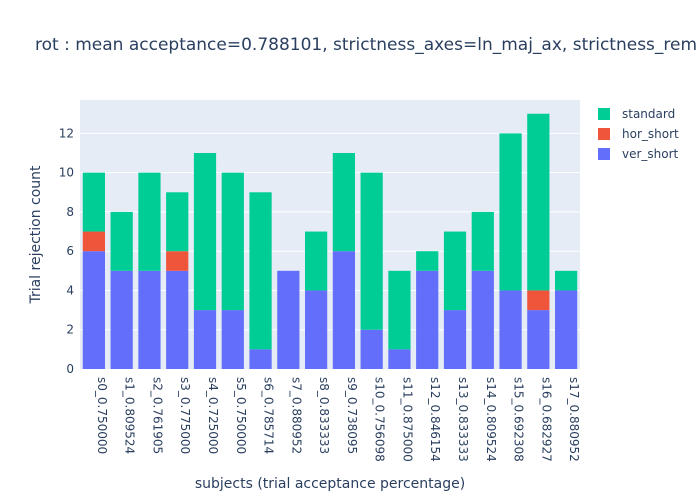 This screenshot has height=500, width=700. Describe the element at coordinates (70, 212) in the screenshot. I see `y-tick-label: 8` at that location.